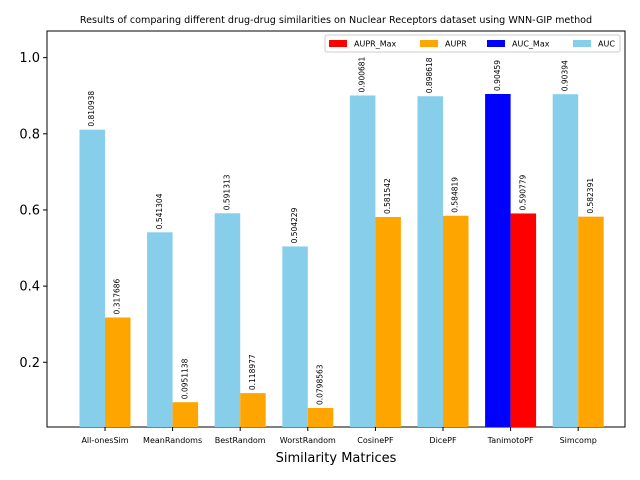 The height and width of the screenshot is (480, 640). What do you see at coordinates (91, 109) in the screenshot?
I see `bar-label-auc-0: 0.810938` at bounding box center [91, 109].